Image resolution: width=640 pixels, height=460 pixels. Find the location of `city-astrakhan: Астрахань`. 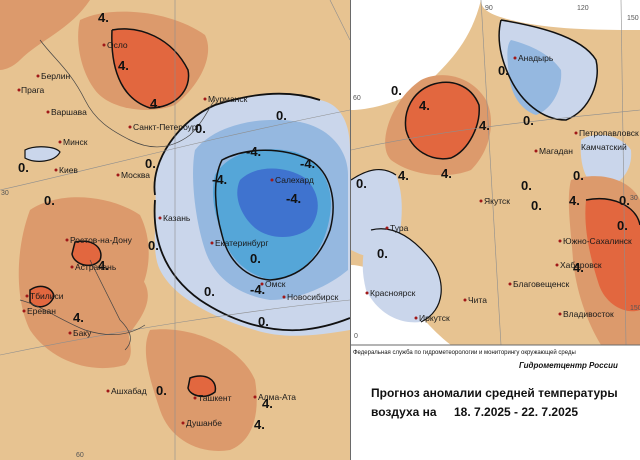

city-astrakhan: Астрахань is located at coordinates (93, 267).